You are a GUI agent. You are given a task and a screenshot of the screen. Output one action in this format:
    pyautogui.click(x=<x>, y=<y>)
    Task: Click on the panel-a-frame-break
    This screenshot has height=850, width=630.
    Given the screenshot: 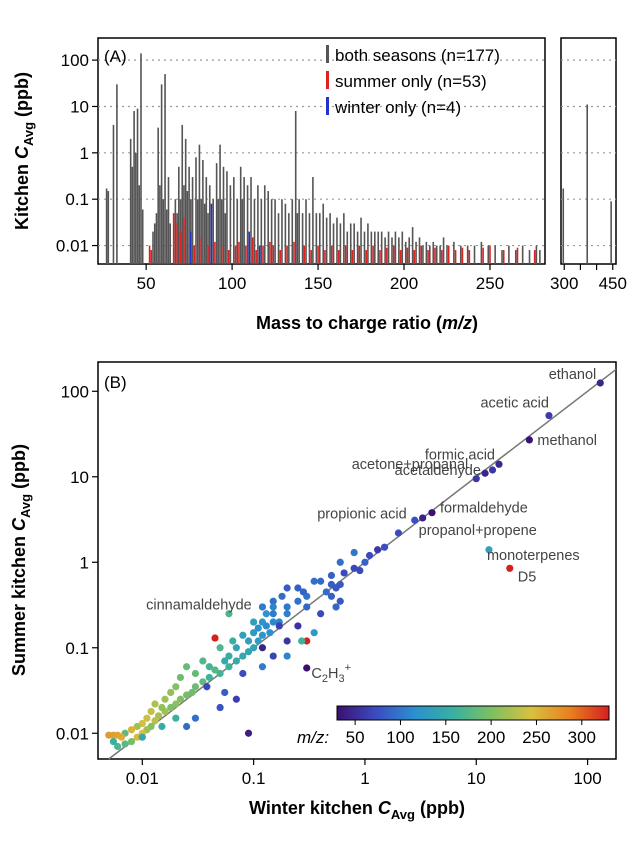 What is the action you would take?
    pyautogui.click(x=588, y=151)
    